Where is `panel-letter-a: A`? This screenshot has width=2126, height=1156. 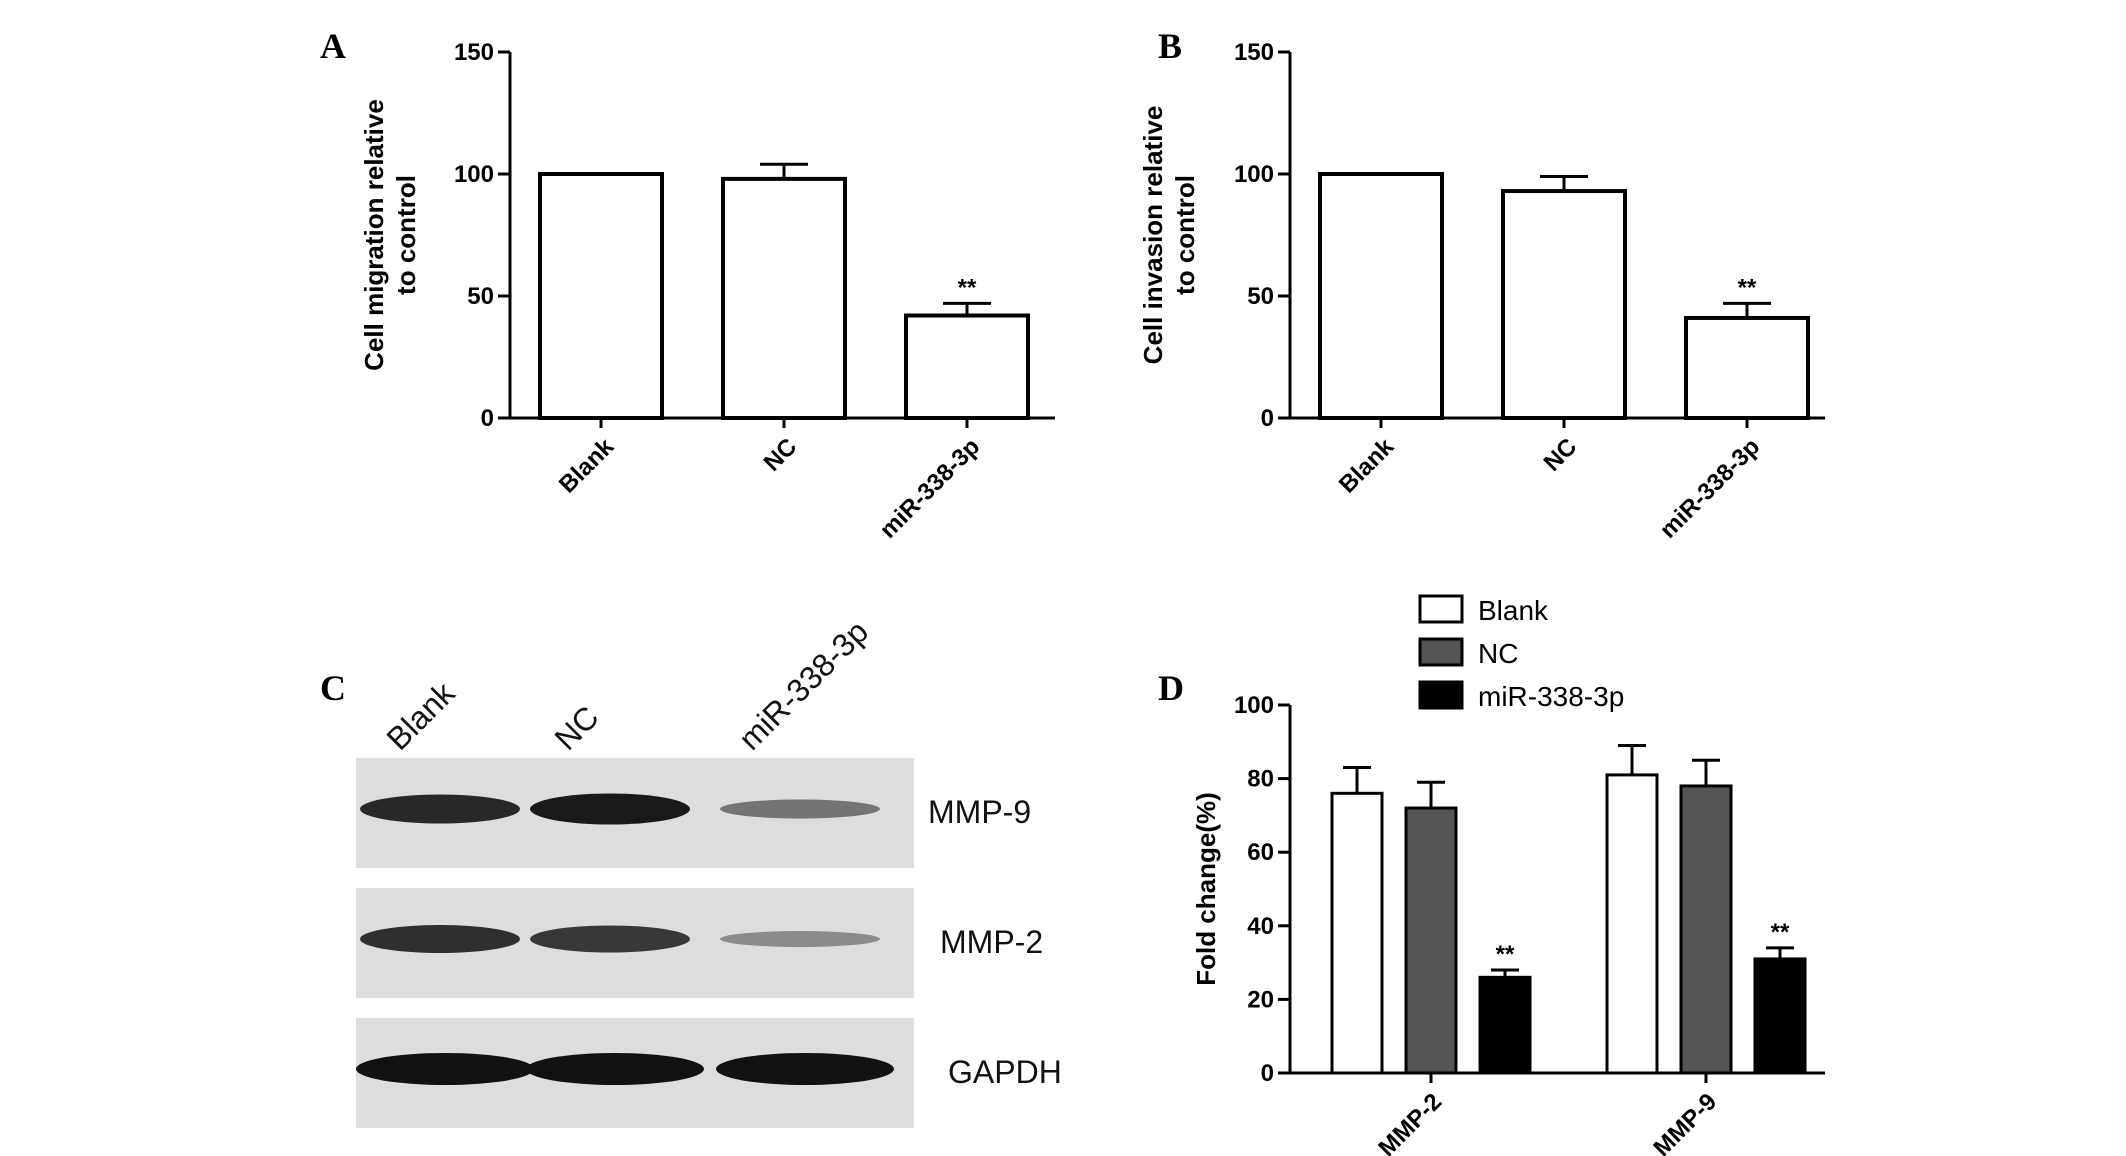
panel-letter-a: A is located at coordinates (333, 46).